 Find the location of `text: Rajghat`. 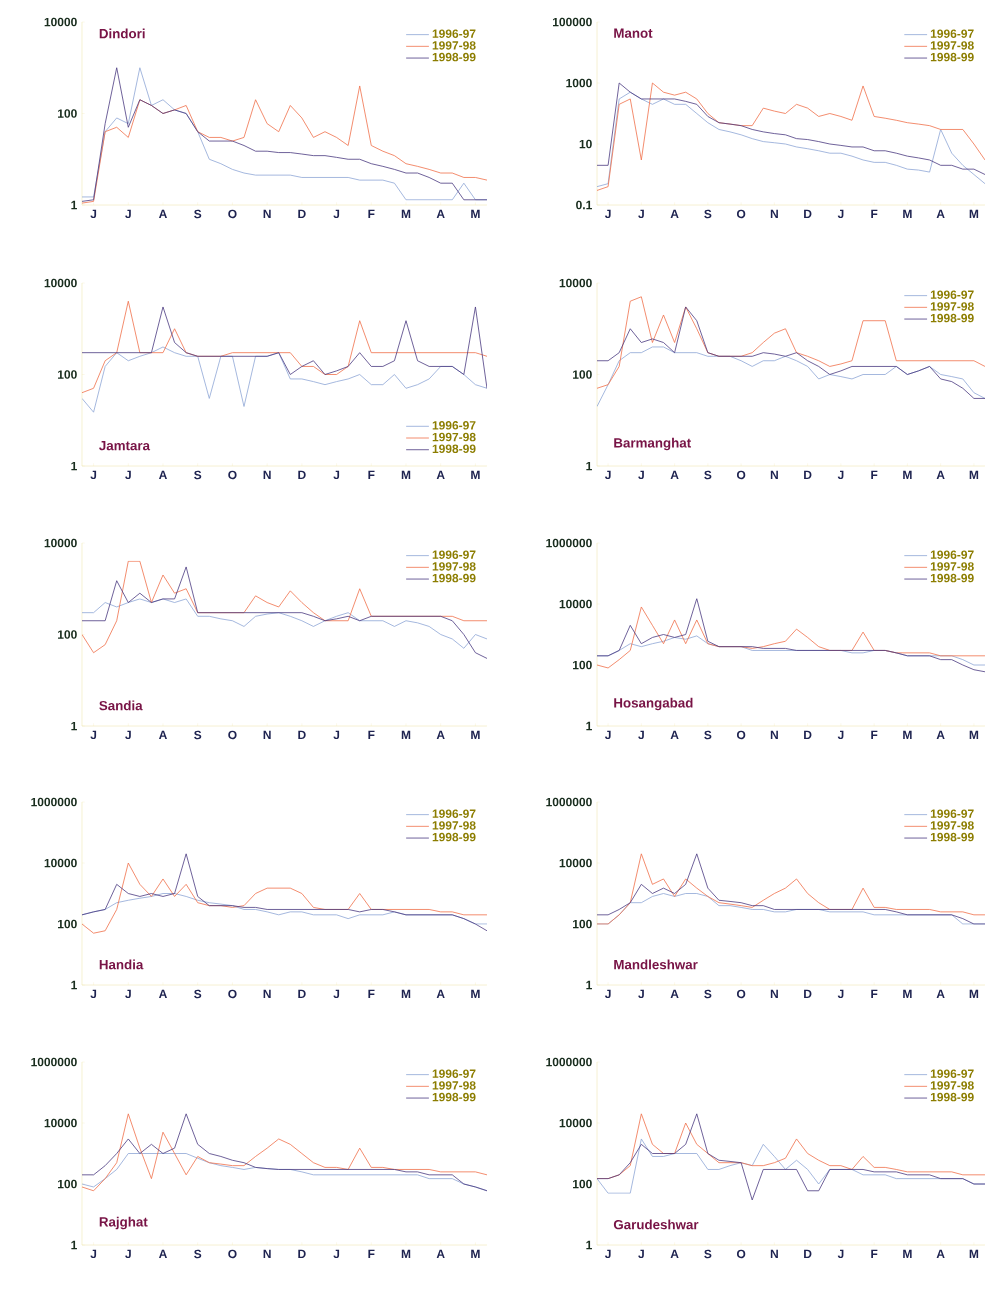

text: Rajghat is located at coordinates (123, 1223).